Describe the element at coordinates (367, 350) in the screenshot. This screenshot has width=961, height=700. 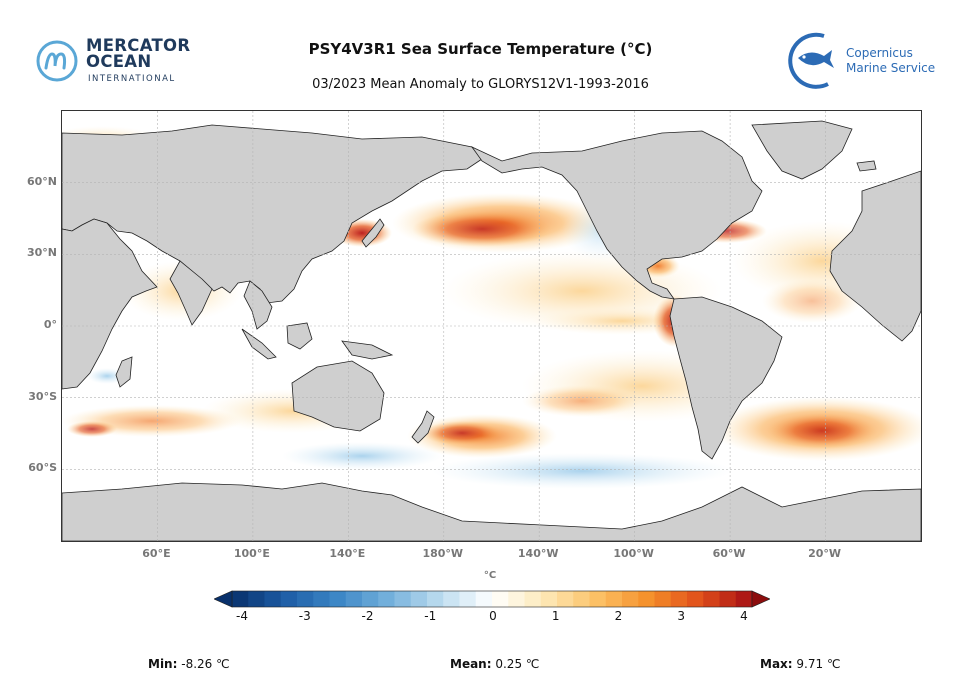
I see `land-new-guinea` at that location.